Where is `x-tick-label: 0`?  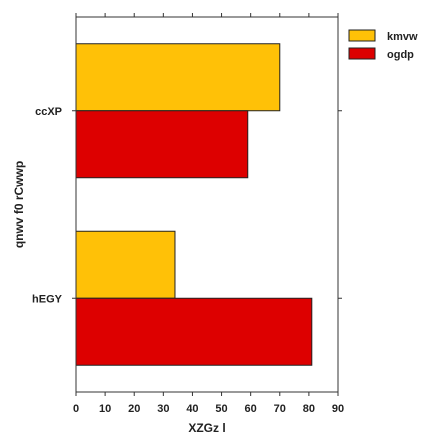 x-tick-label: 0 is located at coordinates (76, 409).